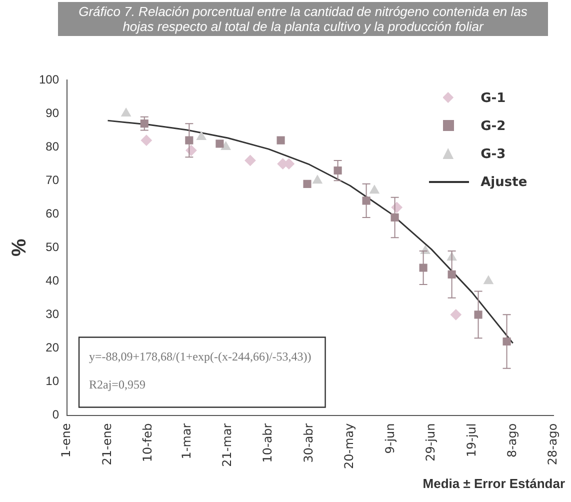  What do you see at coordinates (53, 313) in the screenshot?
I see `y-tick-label: 30` at bounding box center [53, 313].